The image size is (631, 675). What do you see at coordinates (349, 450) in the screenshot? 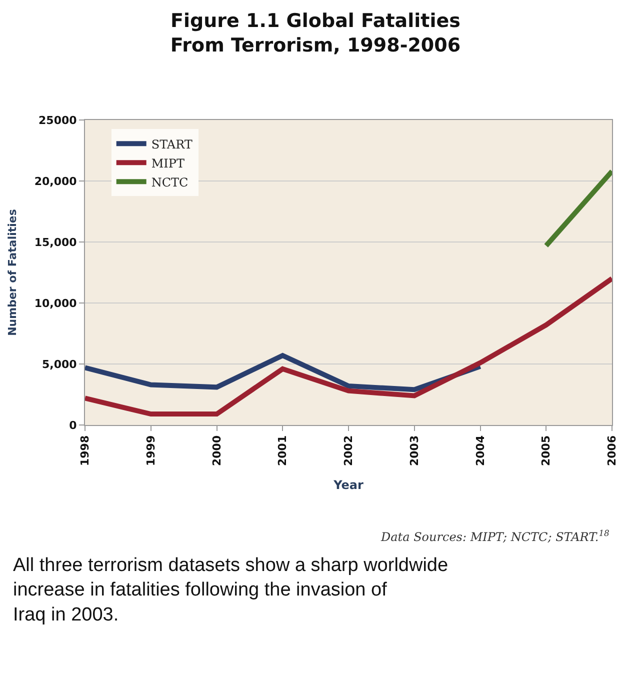
I see `x-tick-label: 2002` at bounding box center [349, 450].